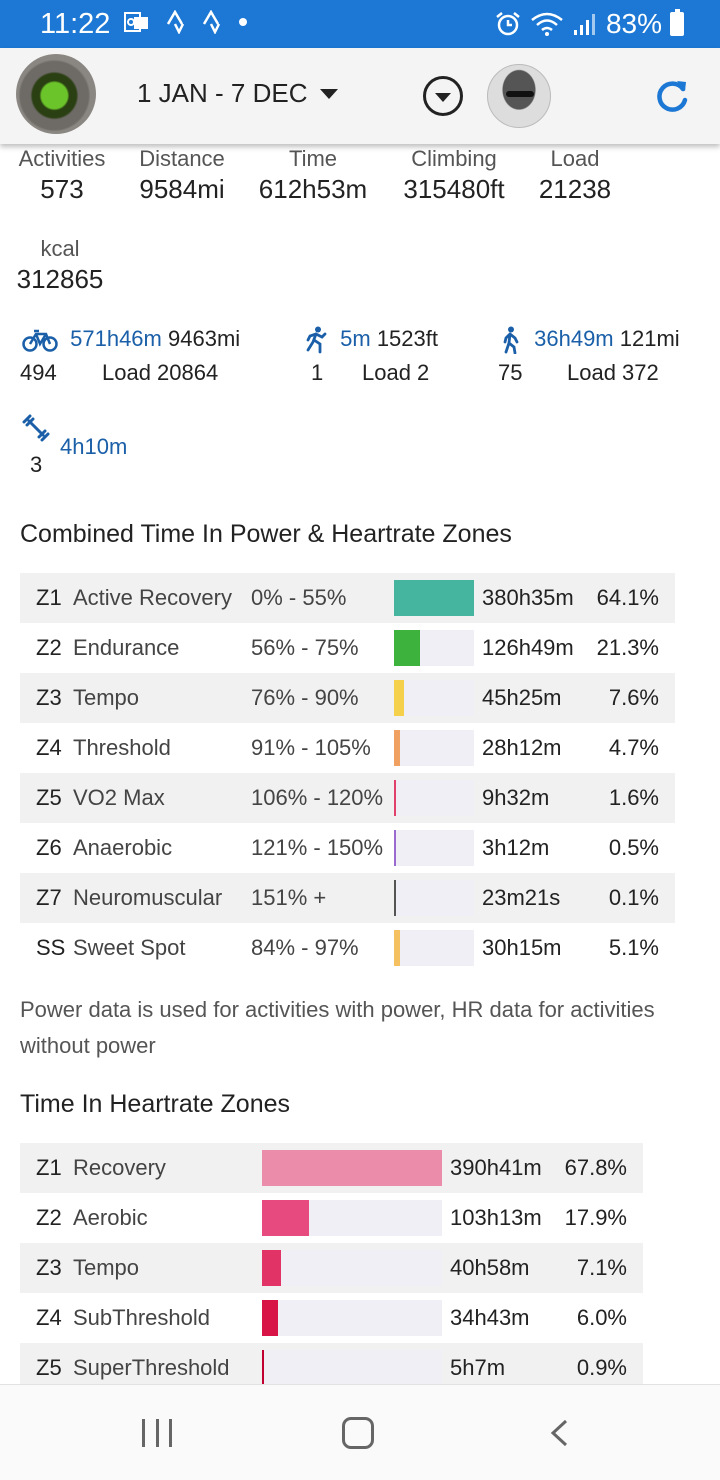 The image size is (720, 1480). I want to click on sport-walk: 36h49m 121mi, so click(590, 340).